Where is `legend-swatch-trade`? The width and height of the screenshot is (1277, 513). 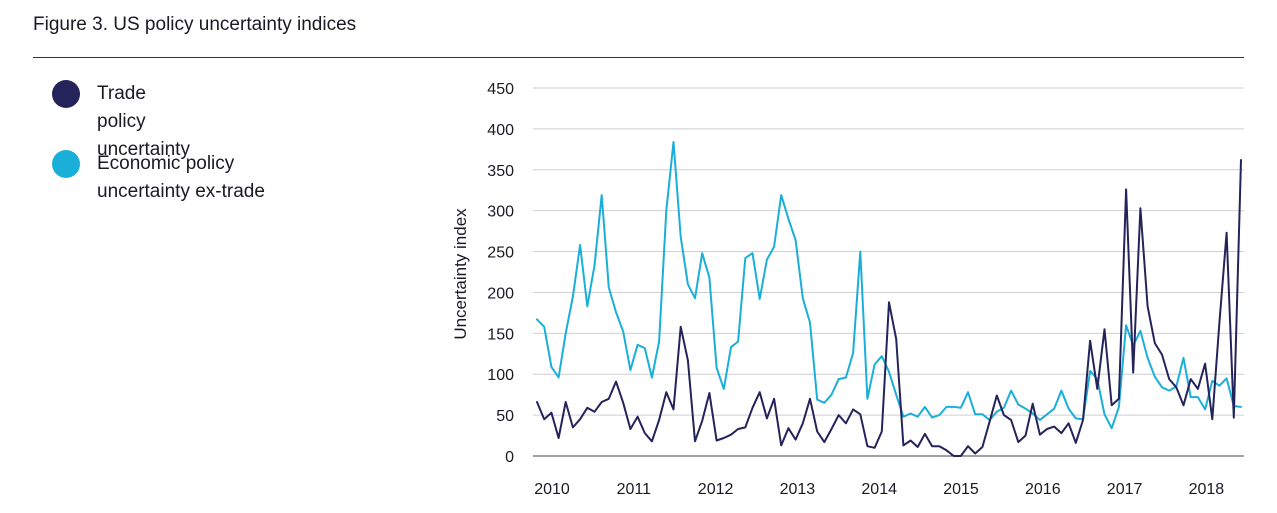
legend-swatch-trade is located at coordinates (66, 94).